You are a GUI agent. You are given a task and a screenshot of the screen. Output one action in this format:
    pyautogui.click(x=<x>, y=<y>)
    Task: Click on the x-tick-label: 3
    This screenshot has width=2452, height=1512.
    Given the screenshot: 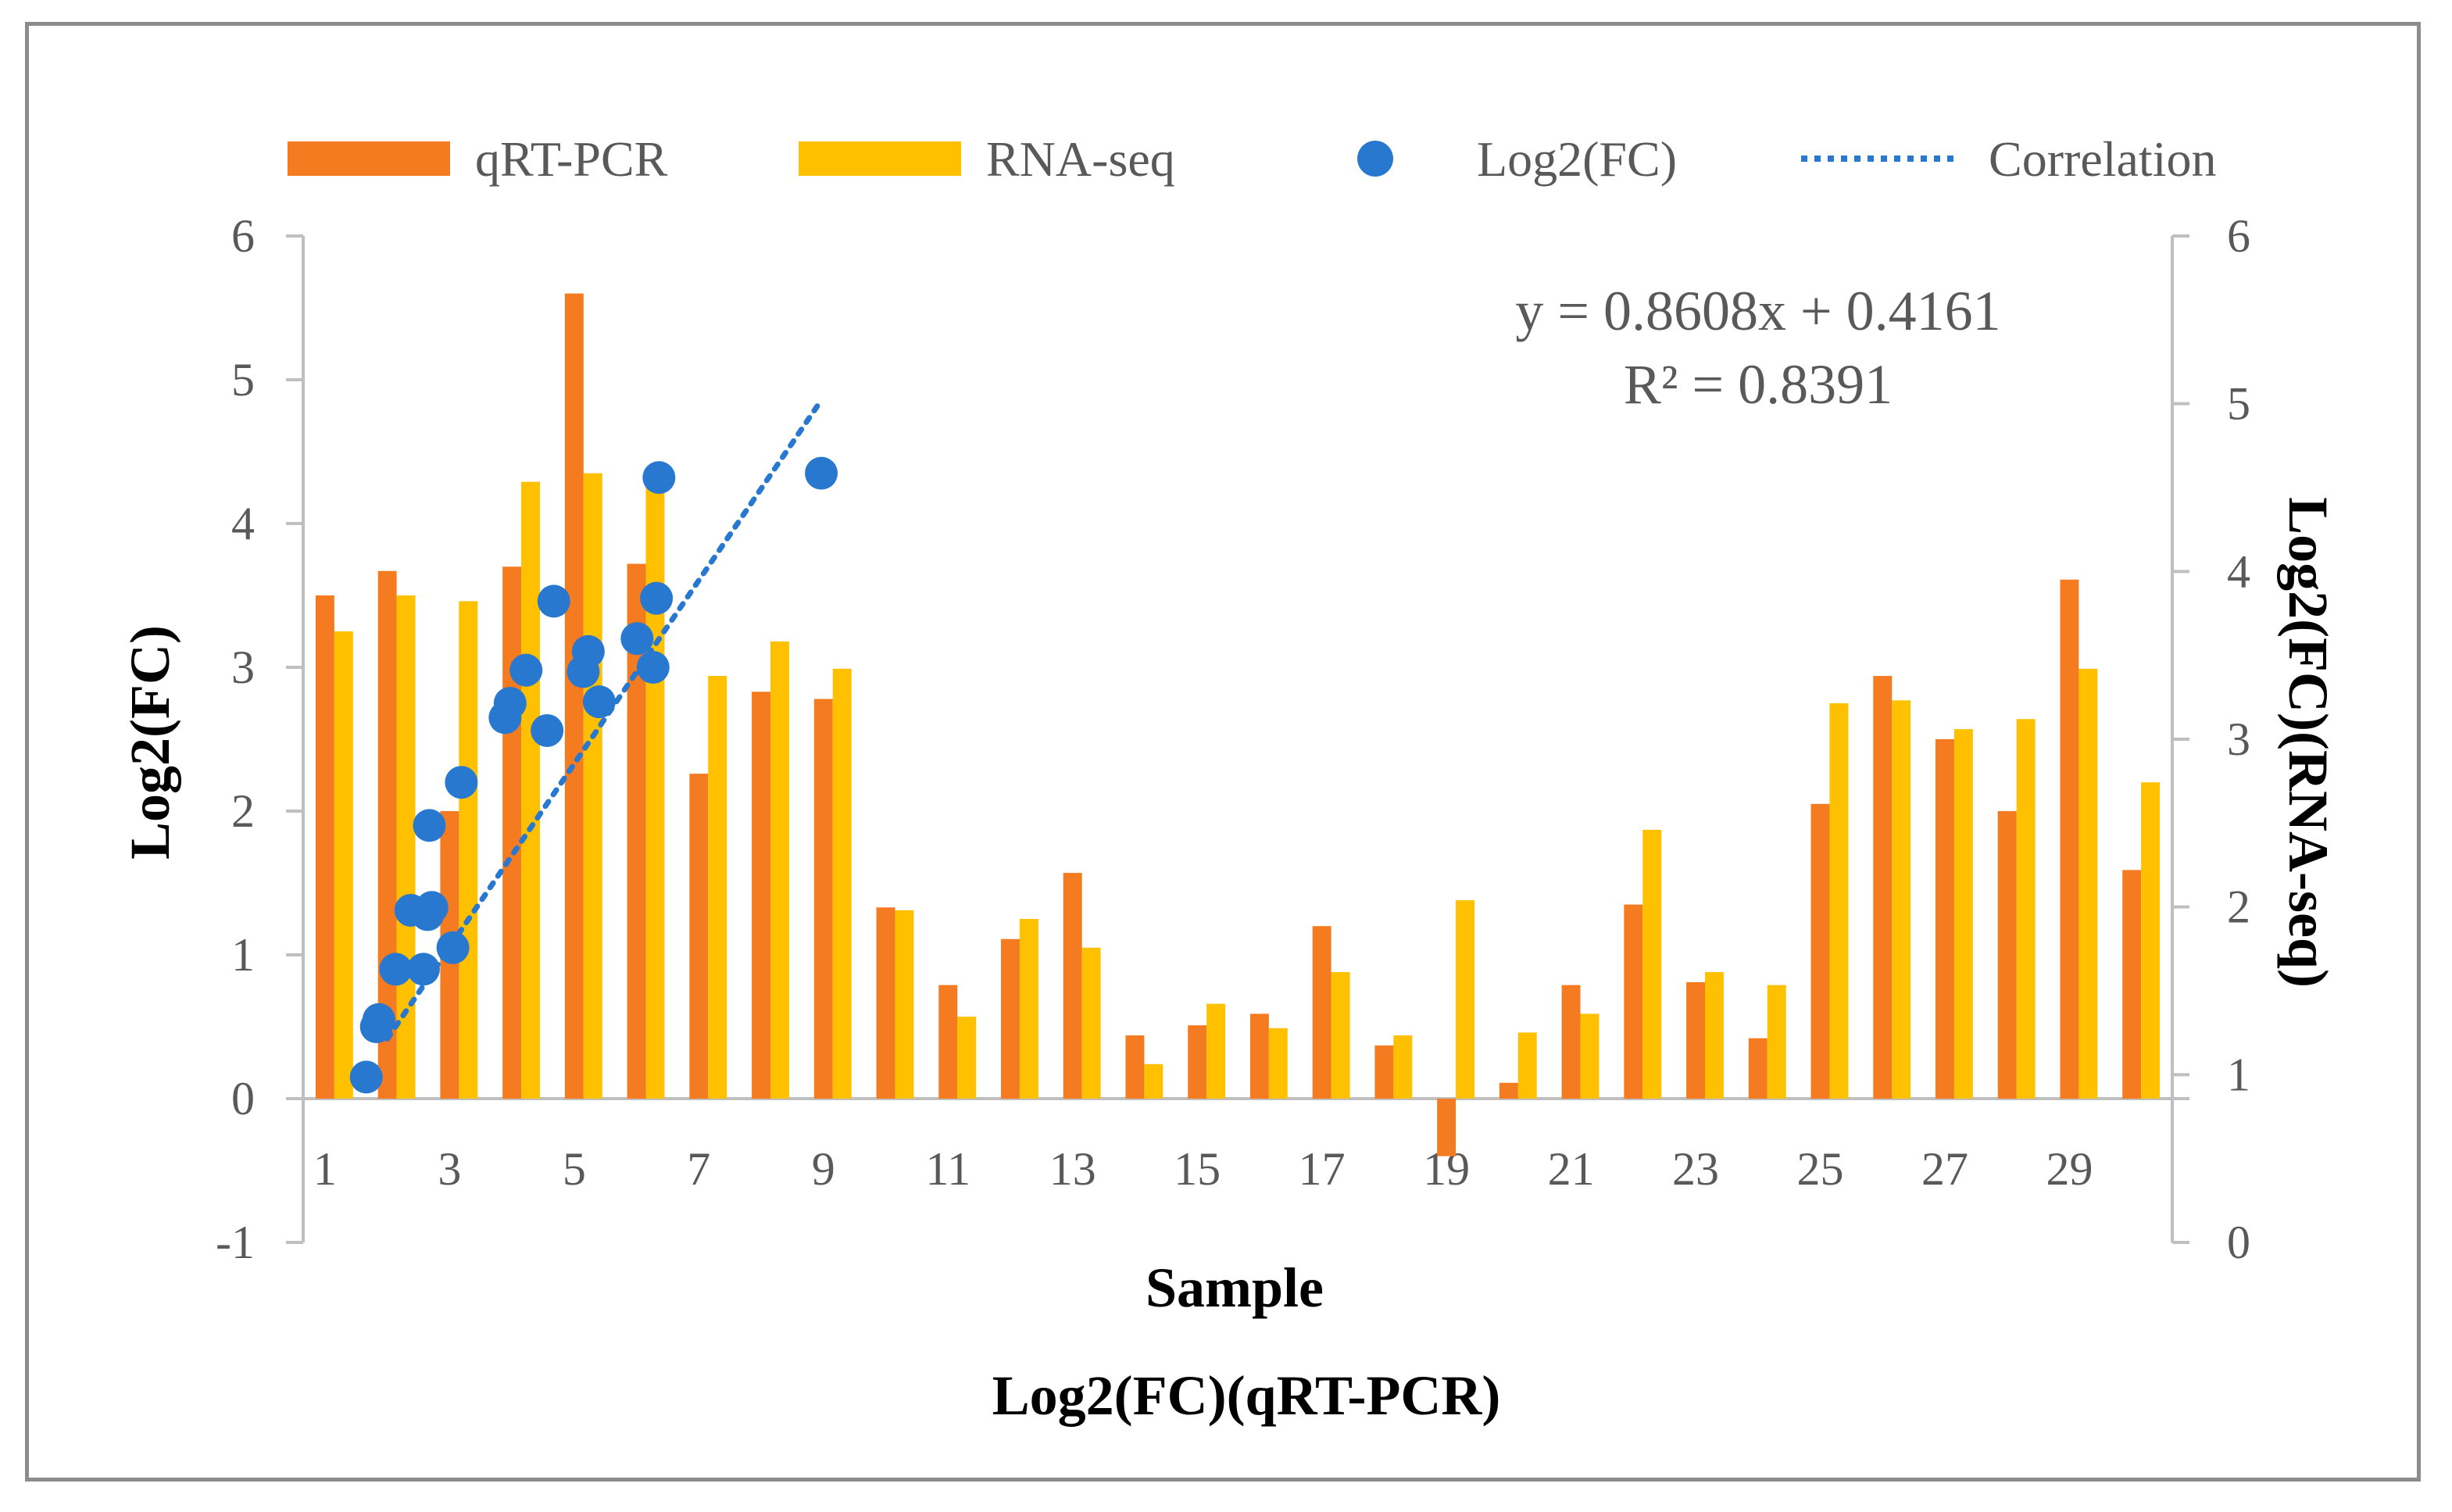 What is the action you would take?
    pyautogui.click(x=450, y=1169)
    